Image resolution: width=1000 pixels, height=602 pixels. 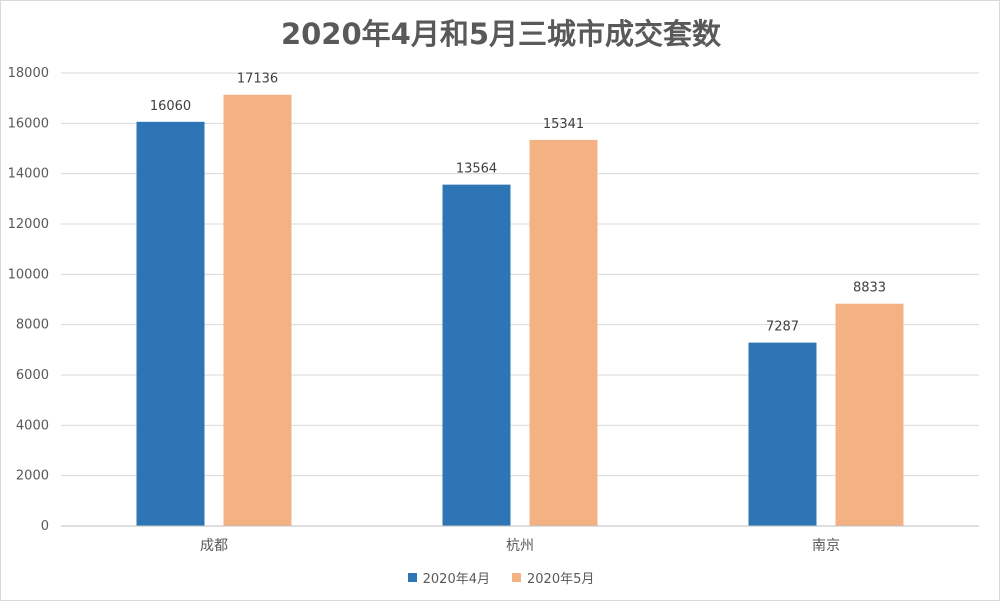 What do you see at coordinates (32, 325) in the screenshot?
I see `y-tick-label: 8000` at bounding box center [32, 325].